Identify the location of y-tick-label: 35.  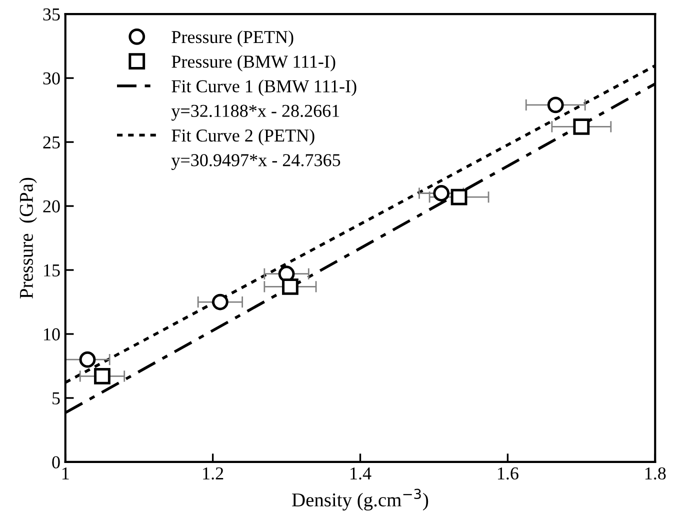
(51, 14).